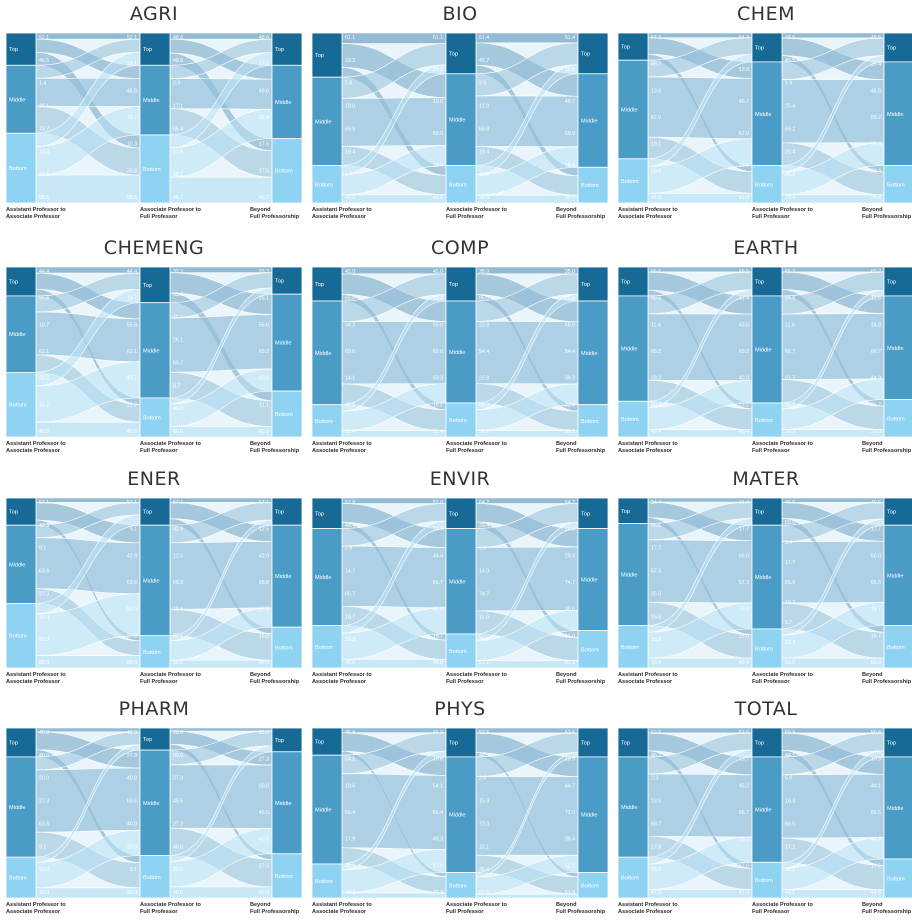  Describe the element at coordinates (766, 479) in the screenshot. I see `panel-title: MATER` at that location.